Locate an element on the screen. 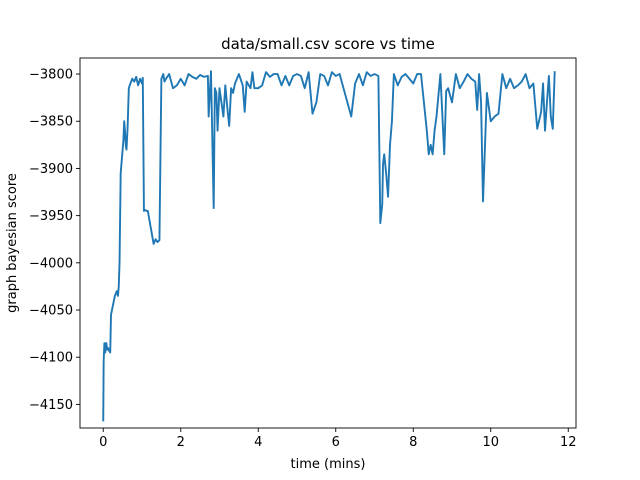 The height and width of the screenshot is (480, 640). x-tick-label: 12 is located at coordinates (568, 442).